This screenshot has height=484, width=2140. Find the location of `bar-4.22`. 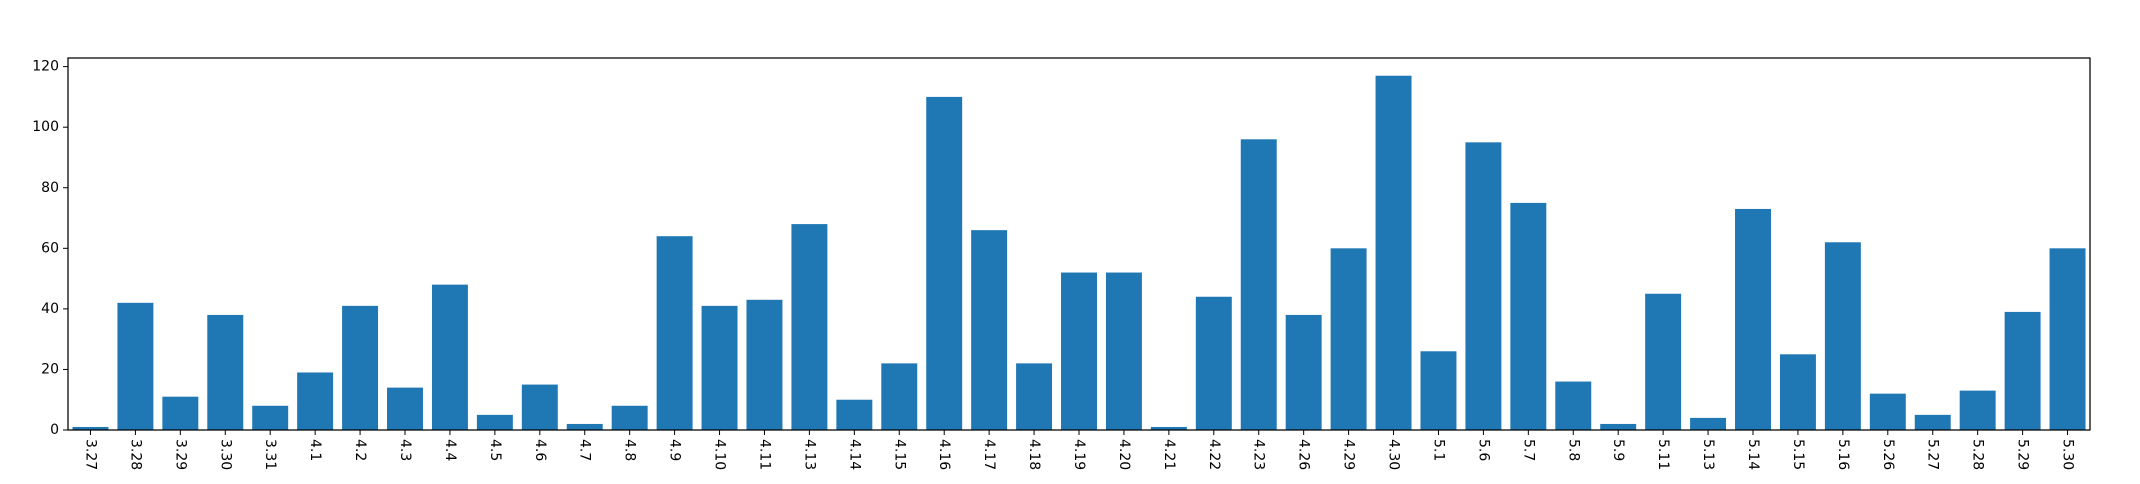

bar-4.22 is located at coordinates (1213, 363).